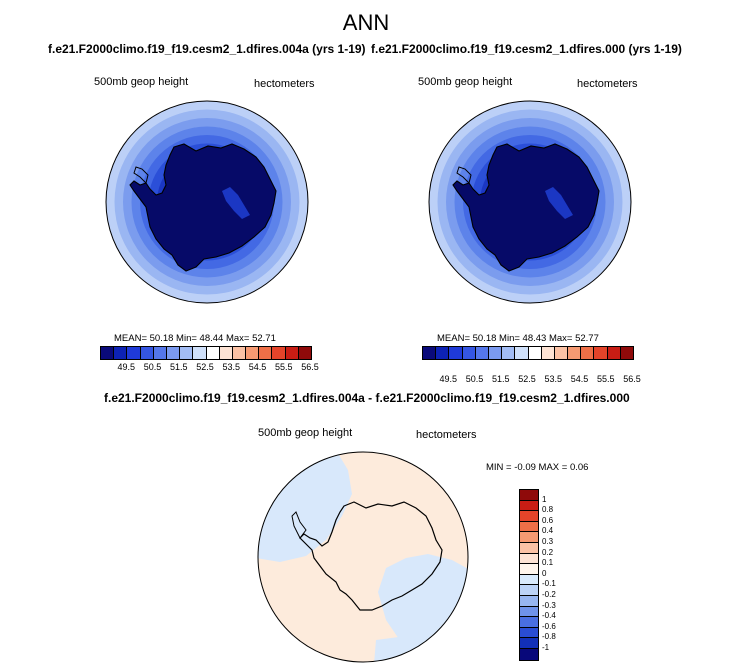 Image resolution: width=732 pixels, height=672 pixels. Describe the element at coordinates (546, 647) in the screenshot. I see `colorbar-tick-label: -1` at that location.